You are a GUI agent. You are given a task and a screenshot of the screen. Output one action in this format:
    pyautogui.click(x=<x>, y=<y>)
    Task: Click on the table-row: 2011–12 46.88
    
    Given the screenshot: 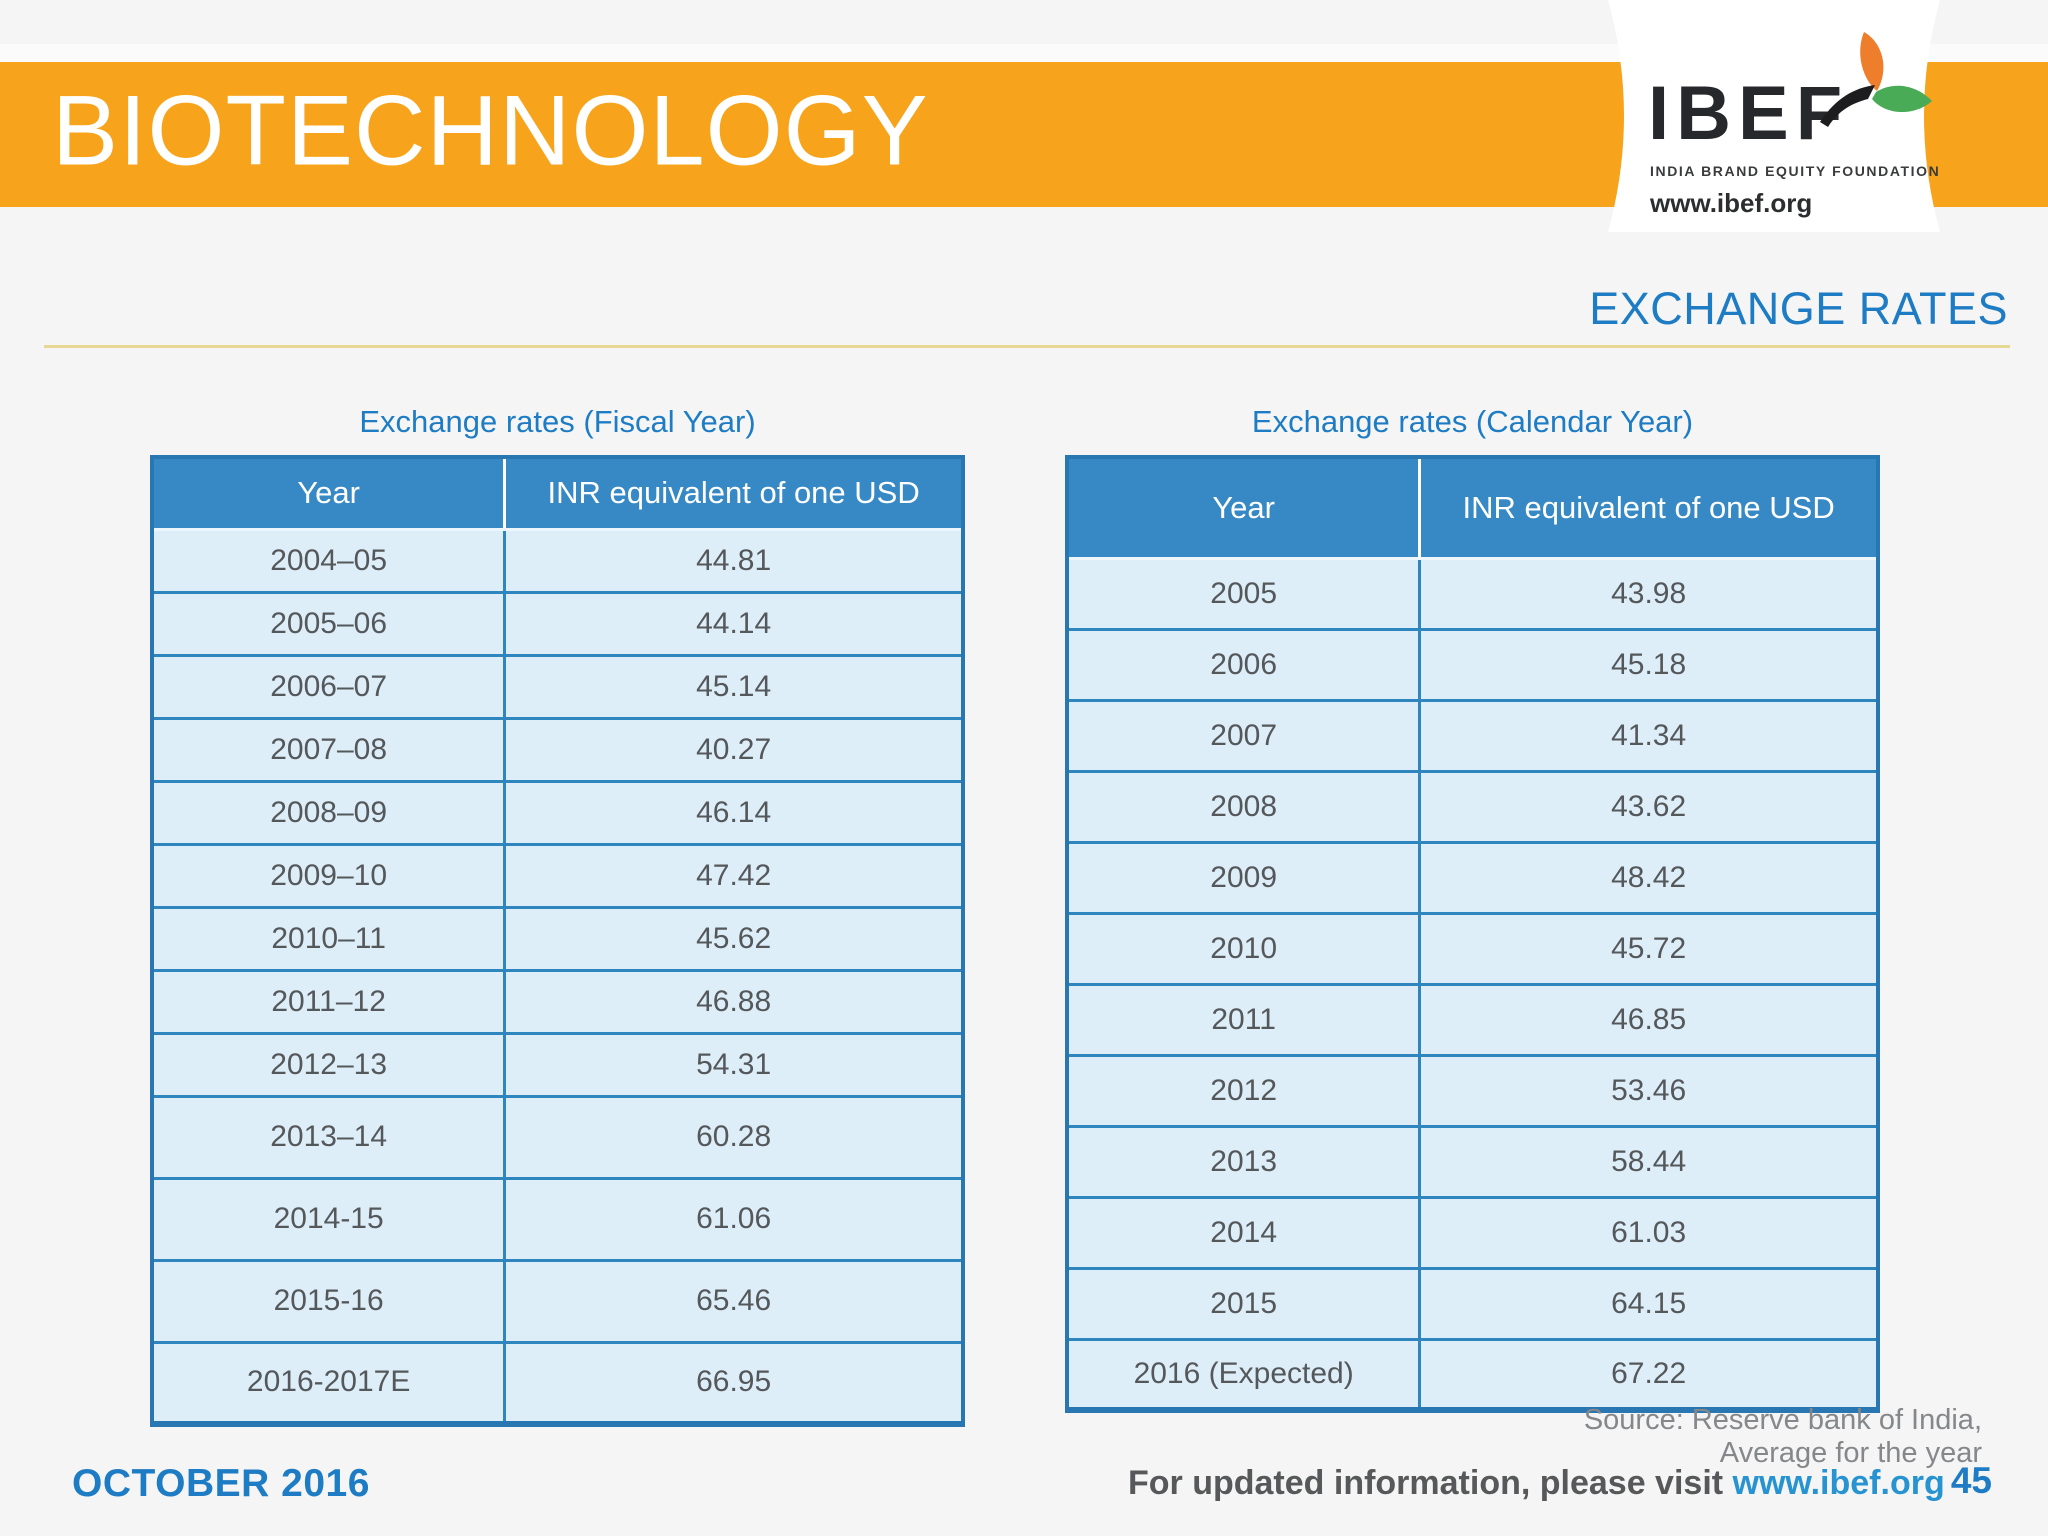 What is the action you would take?
    pyautogui.click(x=557, y=1001)
    